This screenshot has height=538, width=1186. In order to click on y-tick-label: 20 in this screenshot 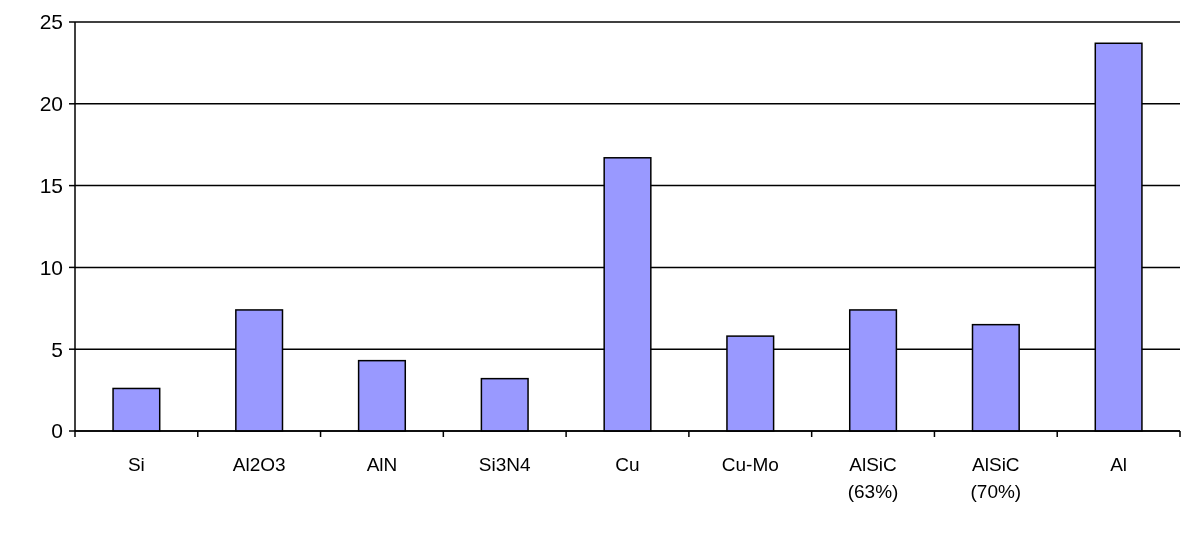, I will do `click(51, 104)`.